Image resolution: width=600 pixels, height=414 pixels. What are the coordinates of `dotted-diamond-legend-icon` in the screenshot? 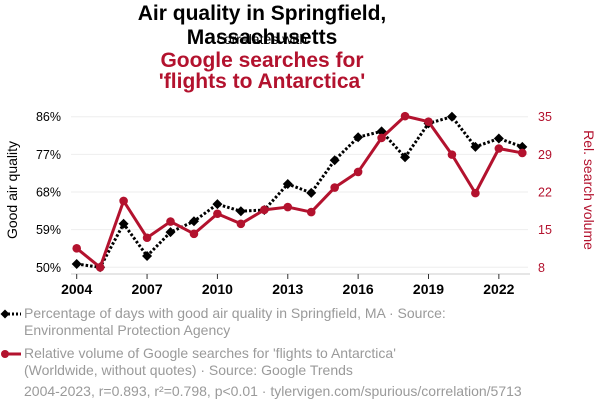 It's located at (10, 314).